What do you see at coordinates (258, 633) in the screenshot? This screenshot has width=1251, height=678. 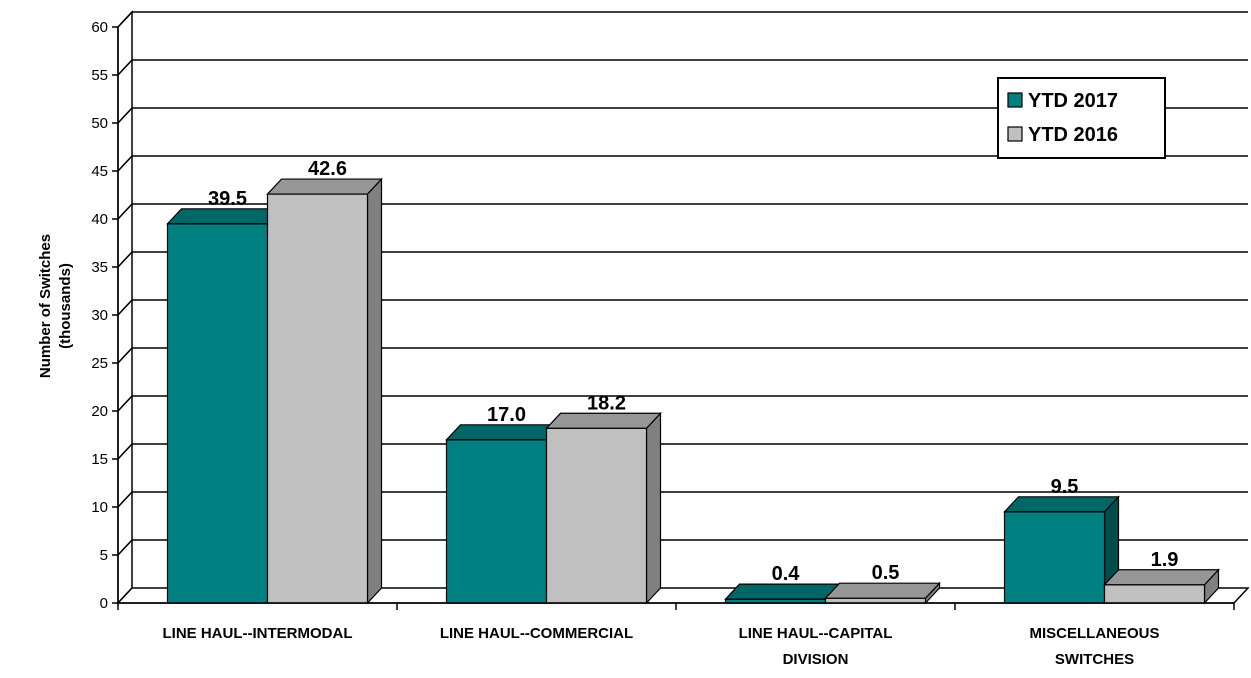 I see `x-category-label: LINE HAUL--INTERMODAL` at bounding box center [258, 633].